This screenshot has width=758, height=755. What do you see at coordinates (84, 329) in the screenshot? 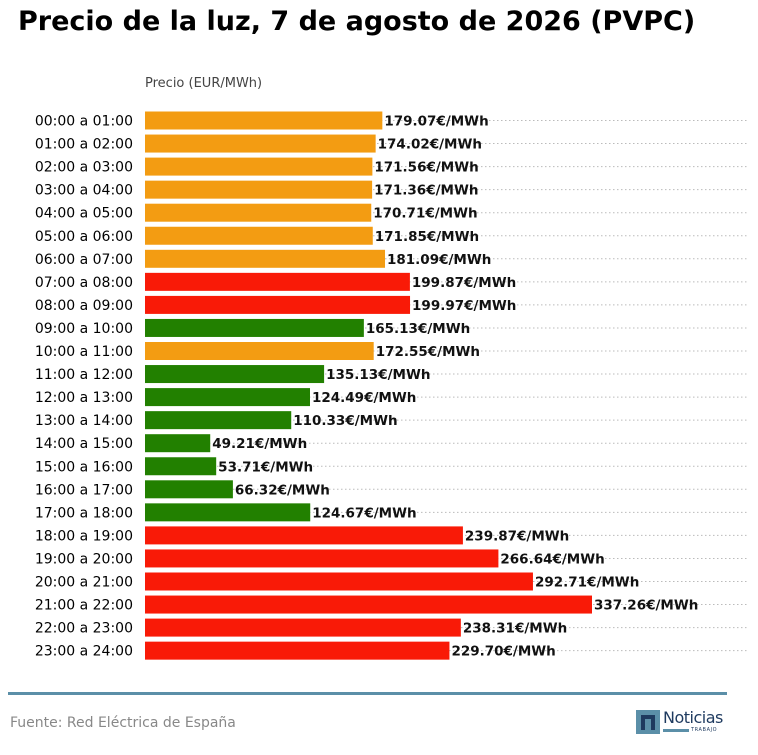
I see `category-tick-label: 09:00 a 10:00` at bounding box center [84, 329].